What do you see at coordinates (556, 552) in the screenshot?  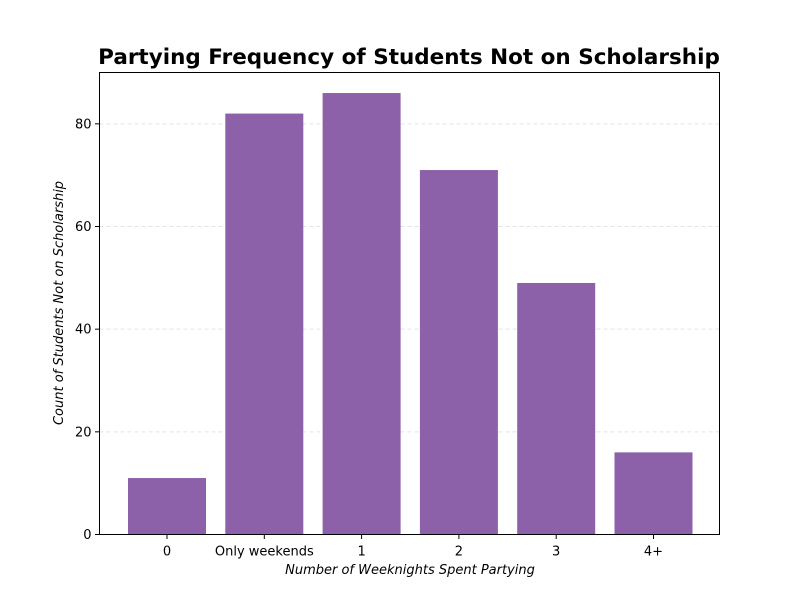 I see `x-tick-label: 3` at bounding box center [556, 552].